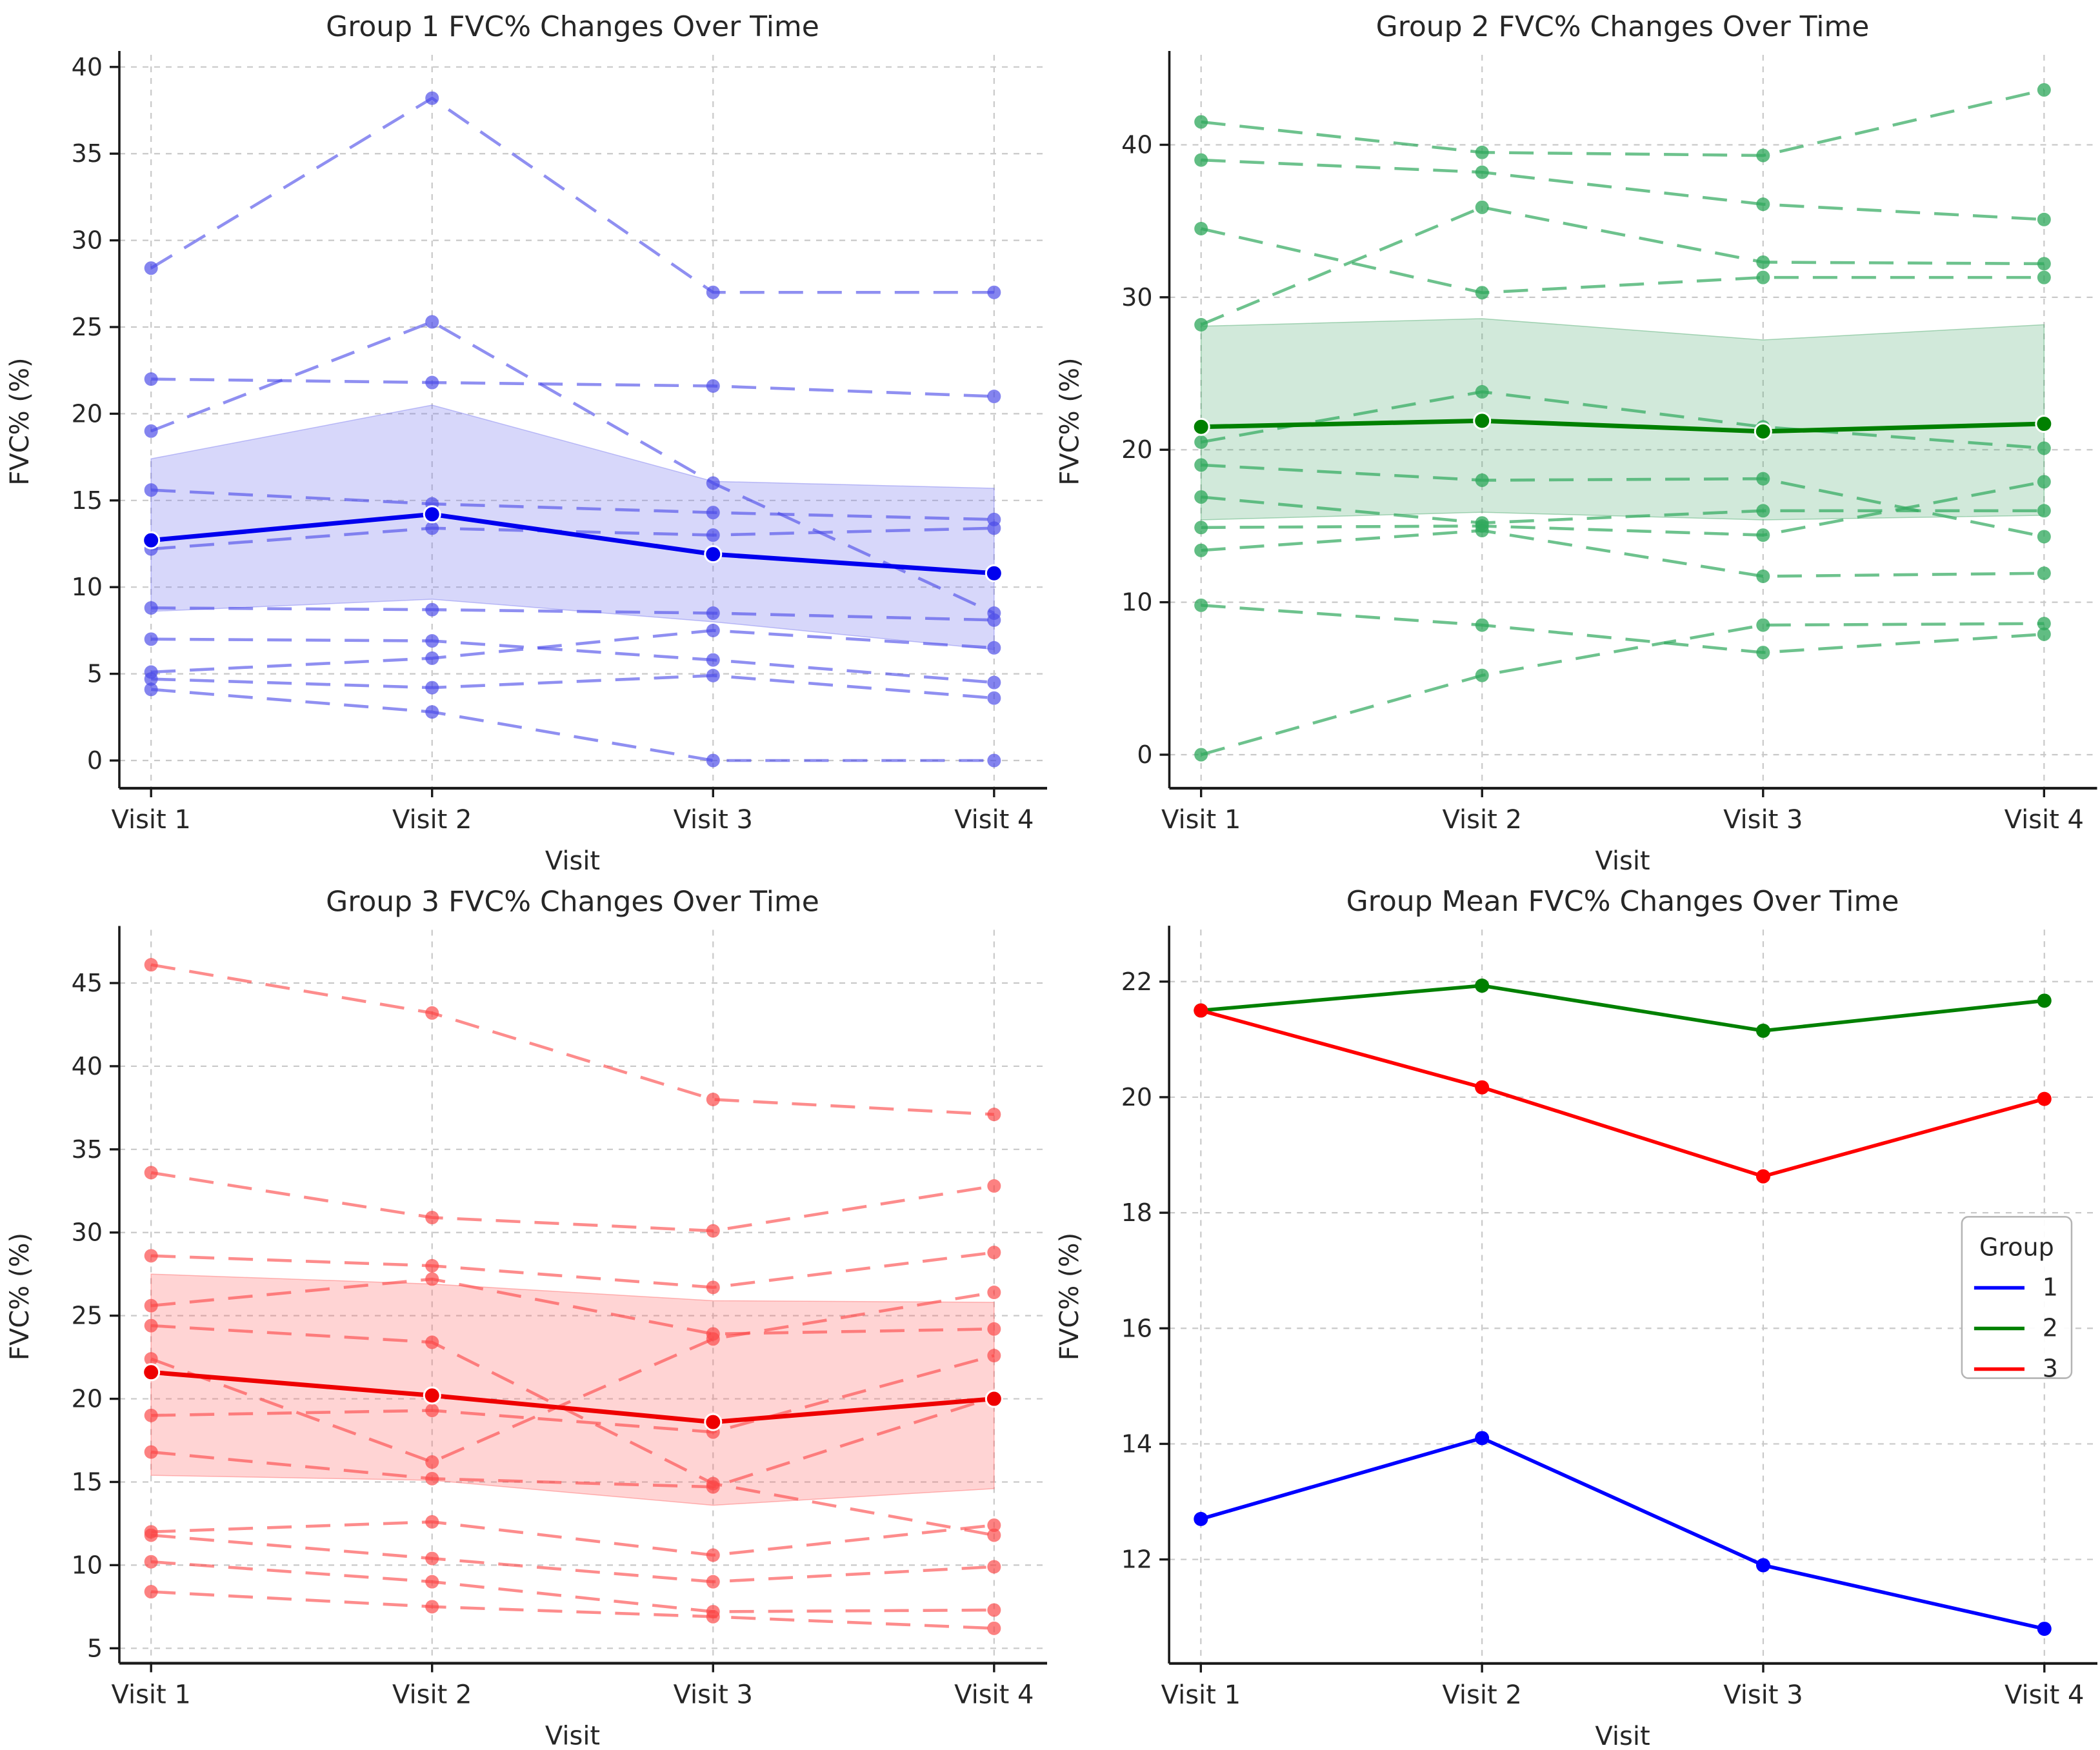 The width and height of the screenshot is (2100, 1750). Describe the element at coordinates (2044, 820) in the screenshot. I see `x-tick-label: Visit 4` at that location.